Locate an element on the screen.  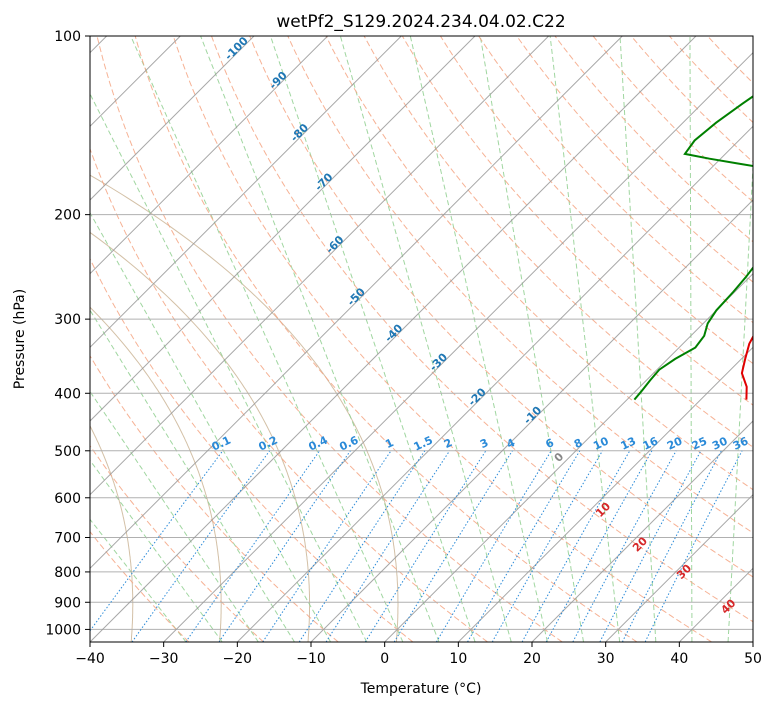
x-tick-label: 50 is located at coordinates (753, 659).